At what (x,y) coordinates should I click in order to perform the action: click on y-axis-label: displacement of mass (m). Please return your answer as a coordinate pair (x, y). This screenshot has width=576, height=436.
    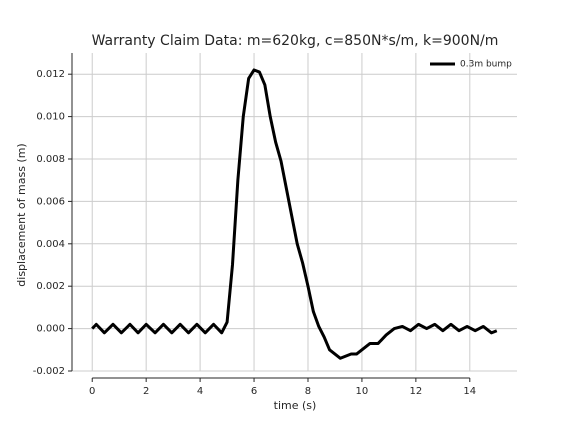
    Looking at the image, I should click on (21, 214).